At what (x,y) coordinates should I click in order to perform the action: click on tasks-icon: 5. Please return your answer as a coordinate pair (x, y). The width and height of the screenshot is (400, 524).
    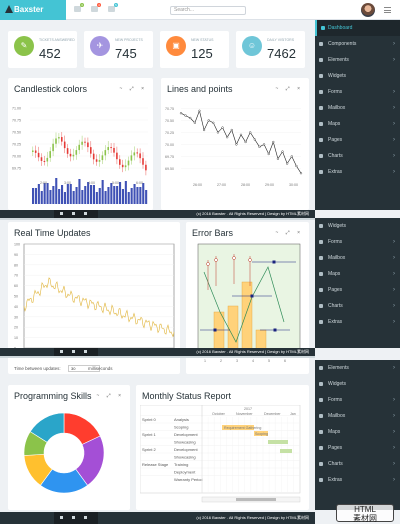
    Looking at the image, I should click on (113, 7).